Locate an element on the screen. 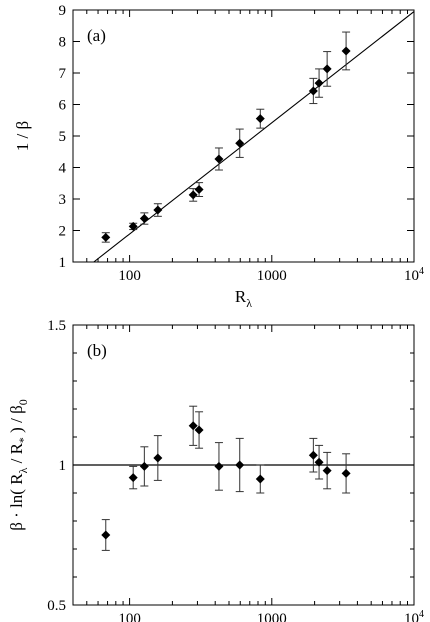  panel-a-label: (a) is located at coordinates (96, 35).